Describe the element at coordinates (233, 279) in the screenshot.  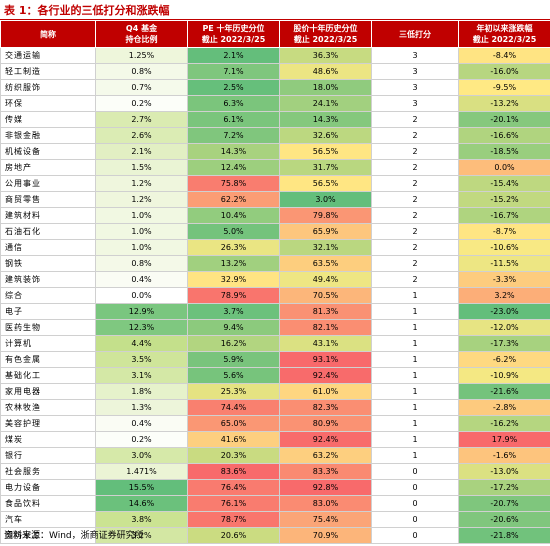
I see `pe-percentile-cell: 32.9%` at that location.